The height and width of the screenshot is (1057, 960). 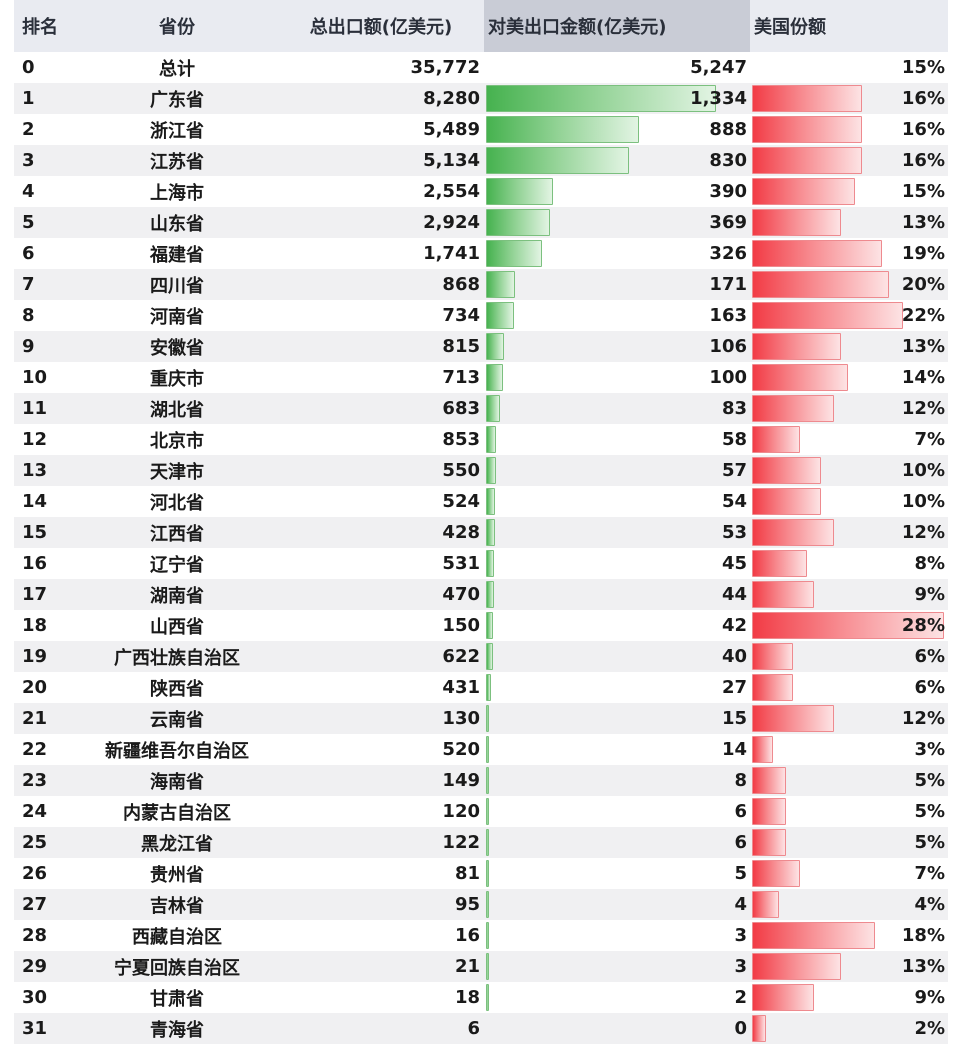 I want to click on us-export-cell: 57, so click(x=617, y=470).